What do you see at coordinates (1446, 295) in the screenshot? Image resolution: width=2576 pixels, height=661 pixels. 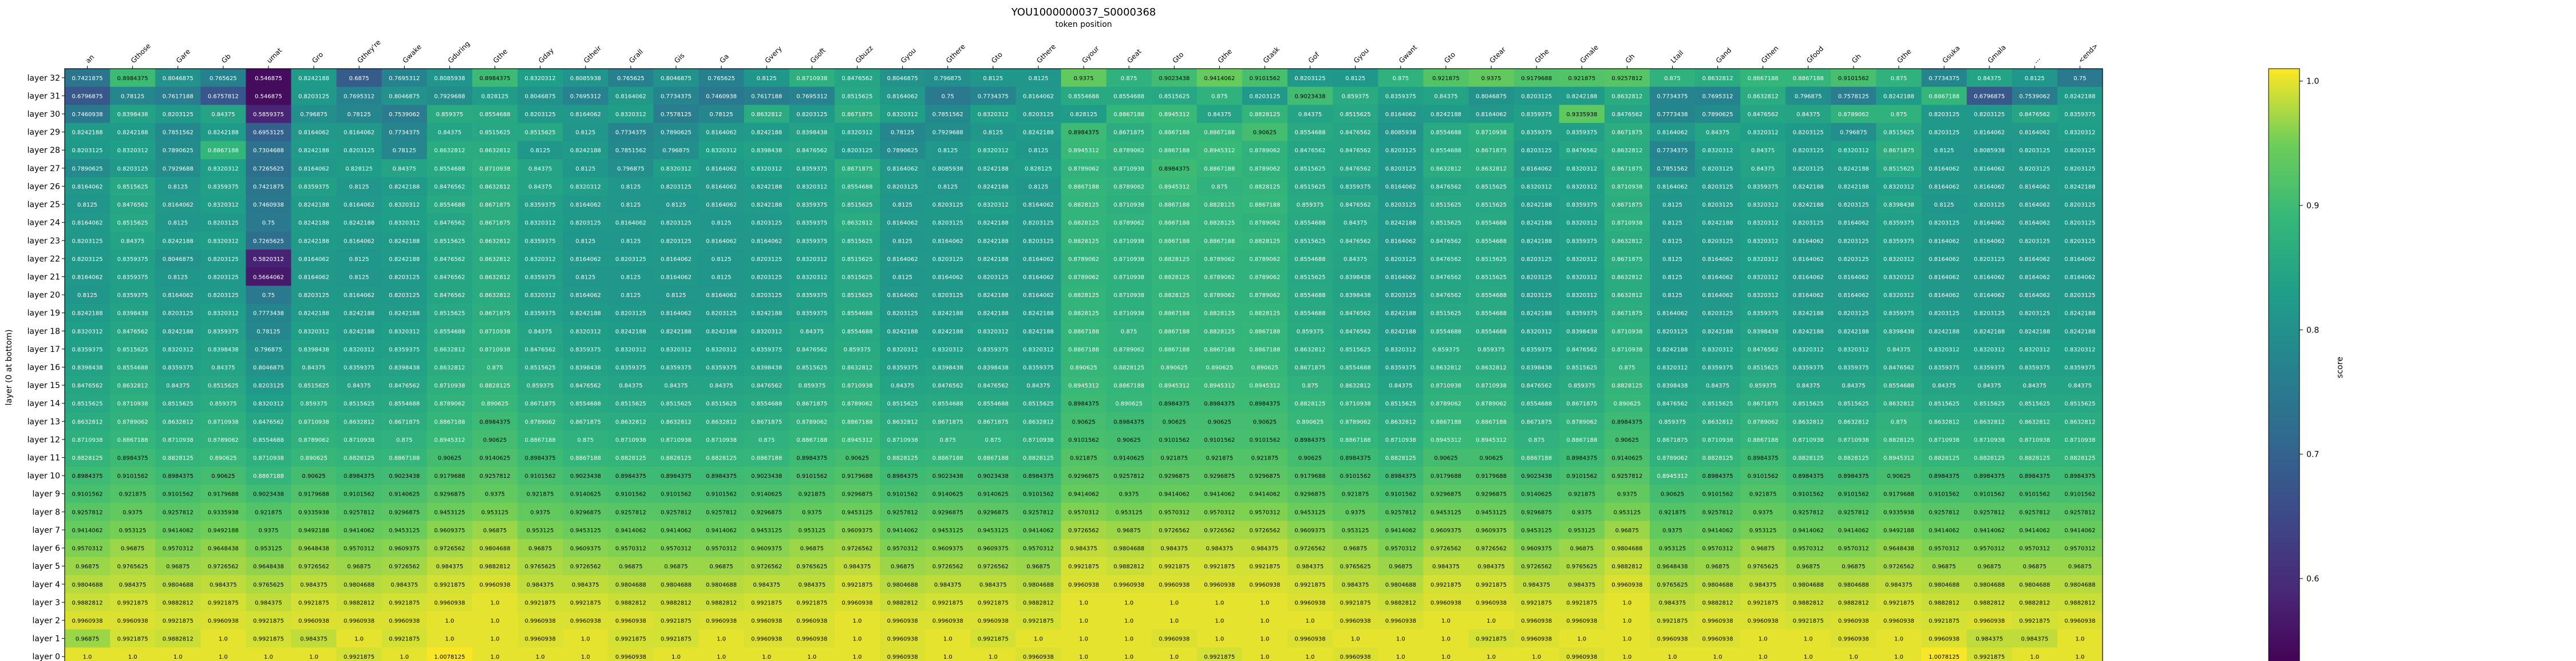 I see `cell-value-label: 0.8476562` at bounding box center [1446, 295].